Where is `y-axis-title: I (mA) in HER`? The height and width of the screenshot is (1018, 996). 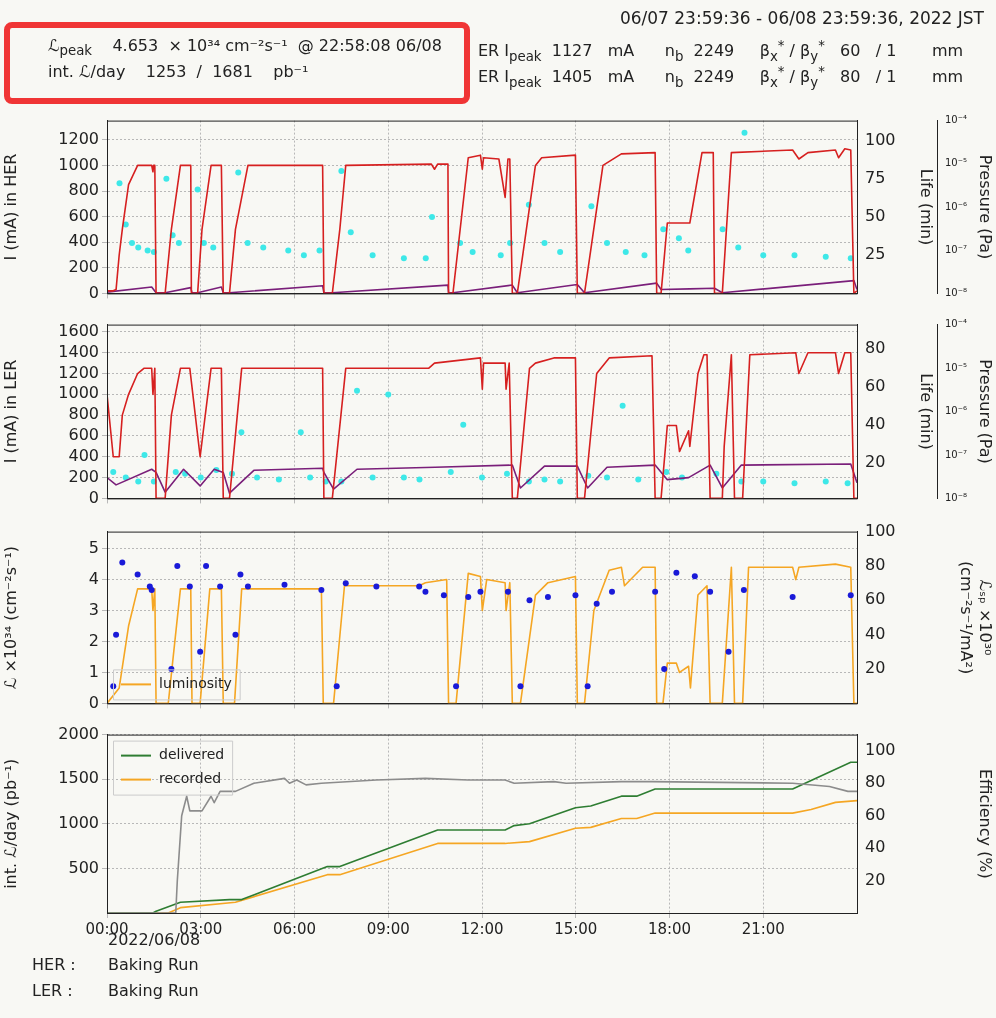
y-axis-title: I (mA) in HER is located at coordinates (10, 207).